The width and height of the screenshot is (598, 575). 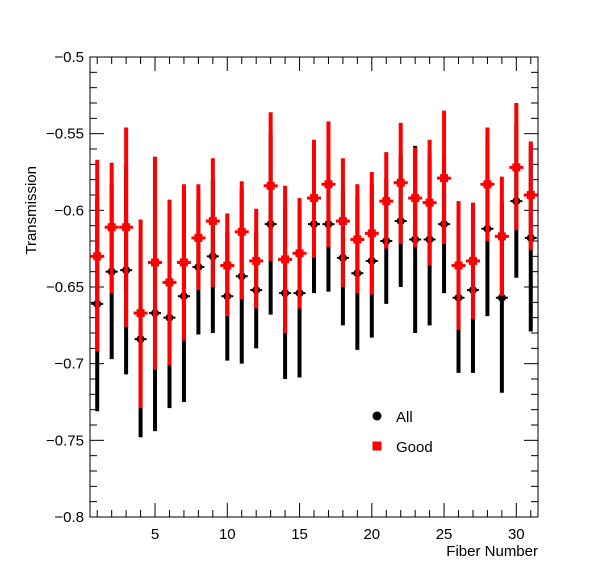 What do you see at coordinates (444, 534) in the screenshot?
I see `x-tick-label: 25` at bounding box center [444, 534].